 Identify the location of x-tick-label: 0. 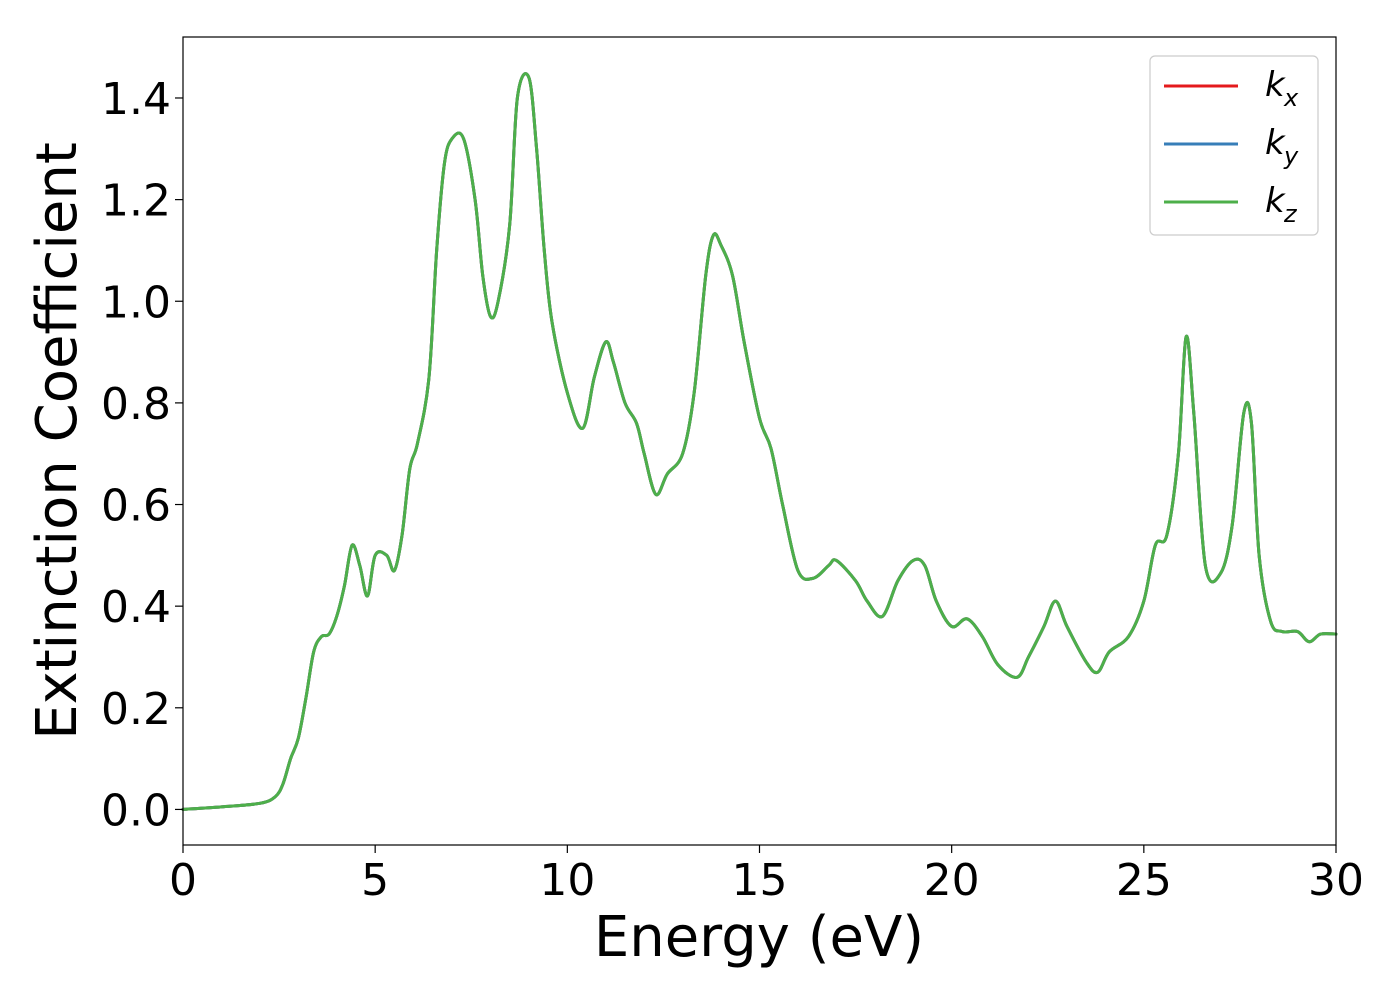
(183, 880).